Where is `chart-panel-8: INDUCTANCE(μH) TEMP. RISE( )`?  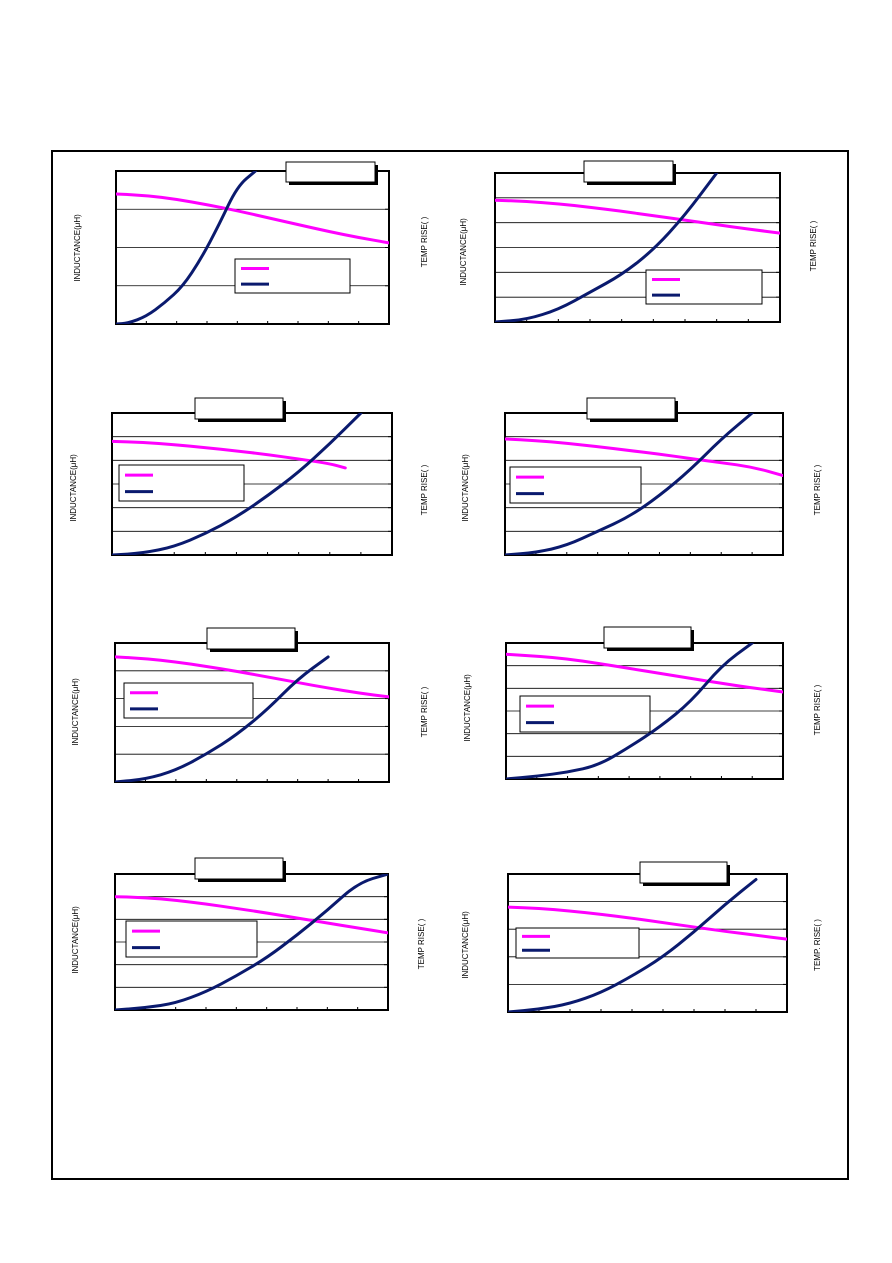
chart-panel-8: INDUCTANCE(μH) TEMP. RISE( ) is located at coordinates (641, 937).